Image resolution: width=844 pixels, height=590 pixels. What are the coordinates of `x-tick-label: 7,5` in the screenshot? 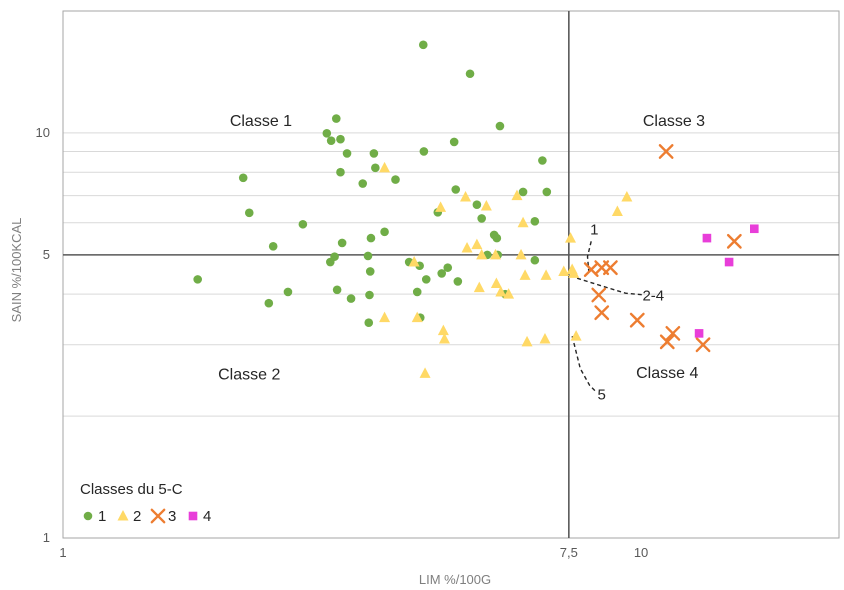 It's located at (569, 552).